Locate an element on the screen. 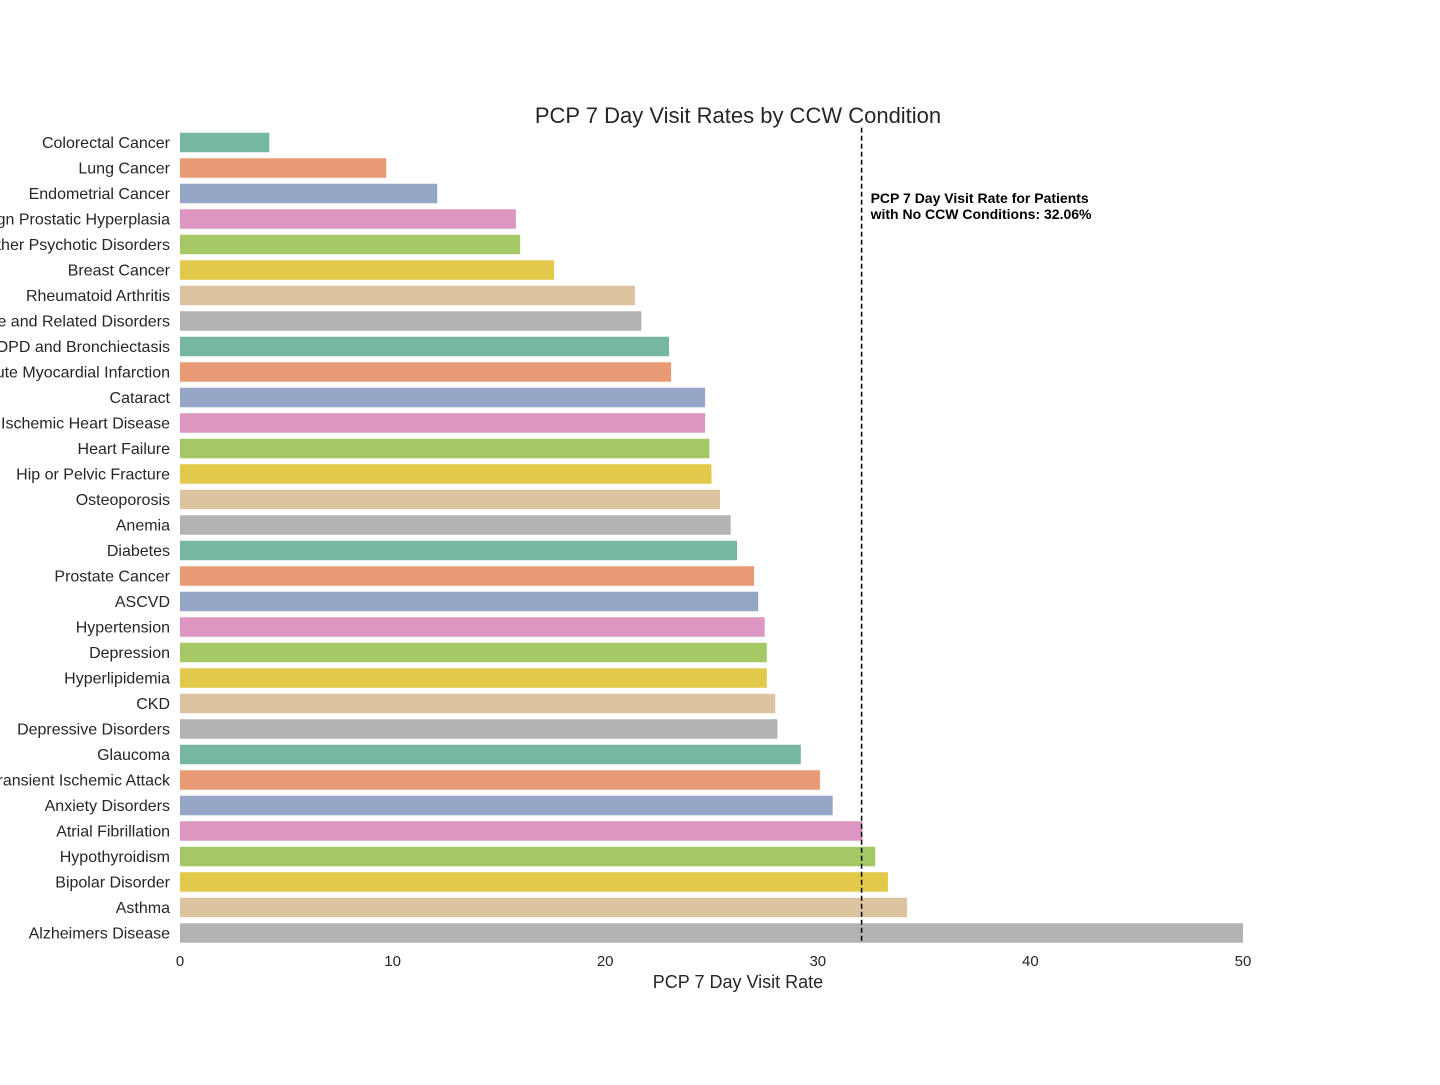  category-label-16: Diabetes is located at coordinates (138, 551).